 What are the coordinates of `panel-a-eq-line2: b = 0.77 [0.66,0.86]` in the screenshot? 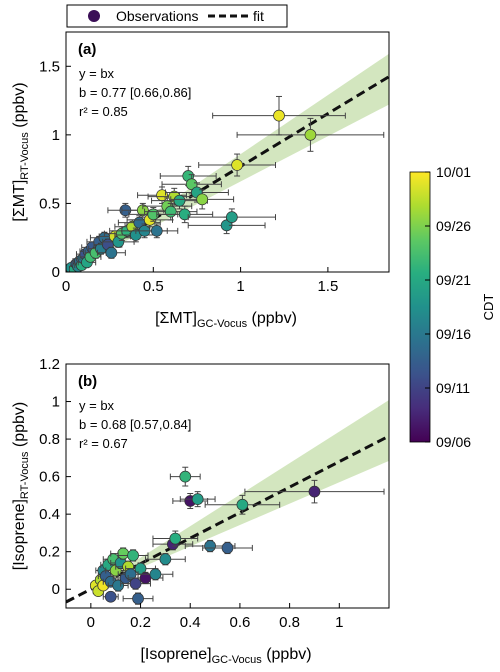 It's located at (135, 92).